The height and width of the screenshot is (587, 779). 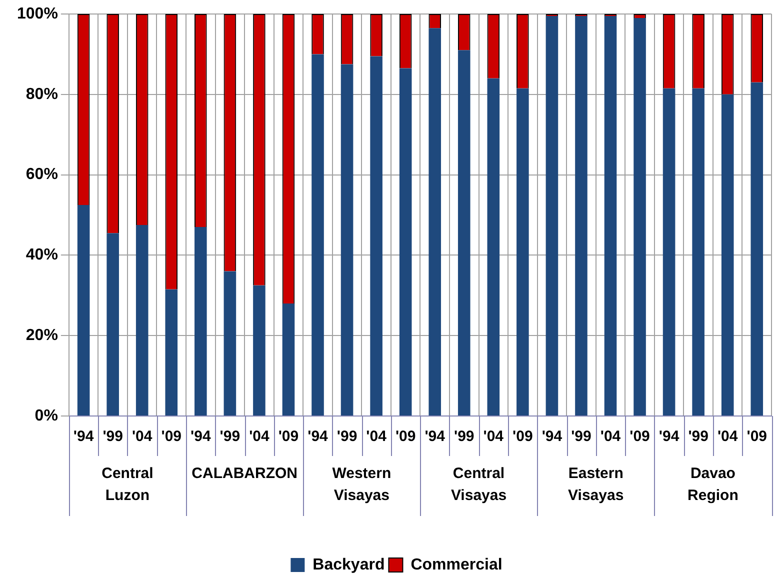 I want to click on text: Central Visayas, so click(x=478, y=484).